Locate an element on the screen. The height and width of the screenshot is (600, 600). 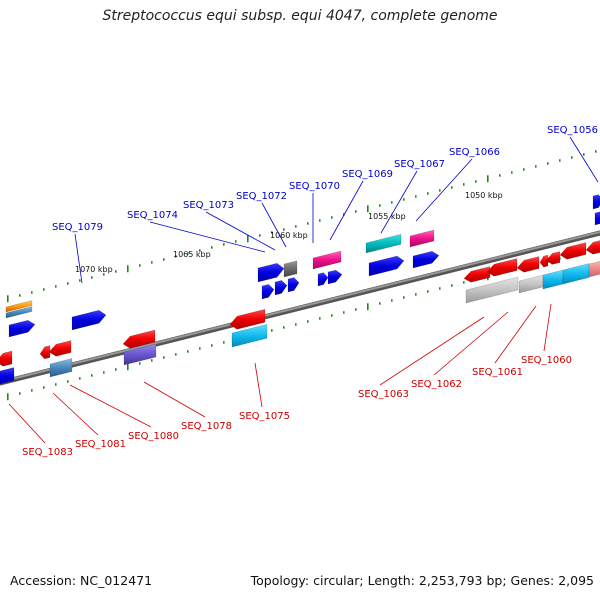
gene-label-seq_1056: SEQ_1056 is located at coordinates (572, 130).